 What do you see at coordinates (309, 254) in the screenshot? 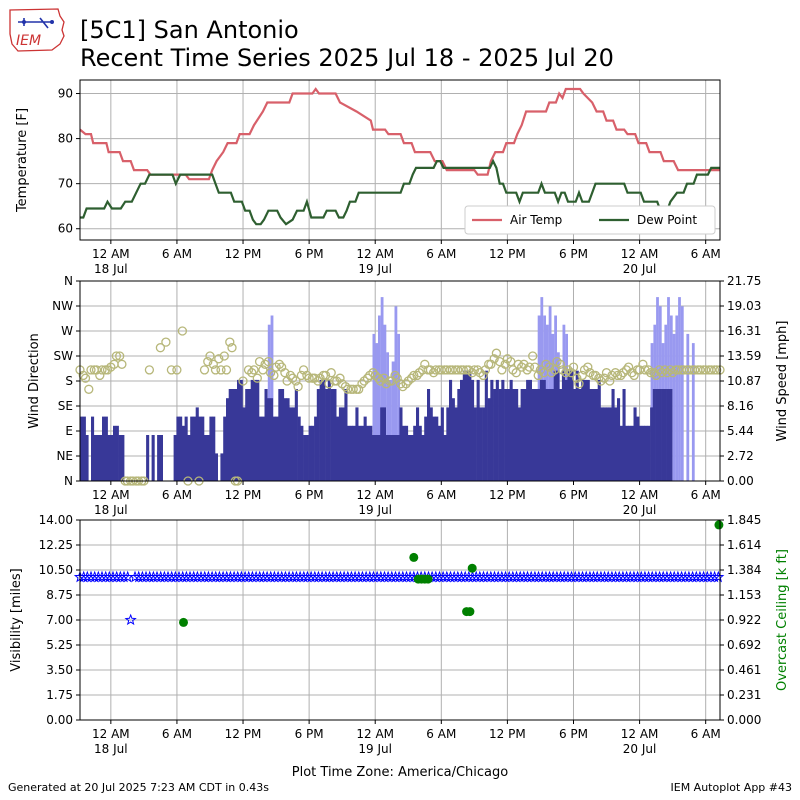
I see `temp-xtick-label: 6 PM` at bounding box center [309, 254].